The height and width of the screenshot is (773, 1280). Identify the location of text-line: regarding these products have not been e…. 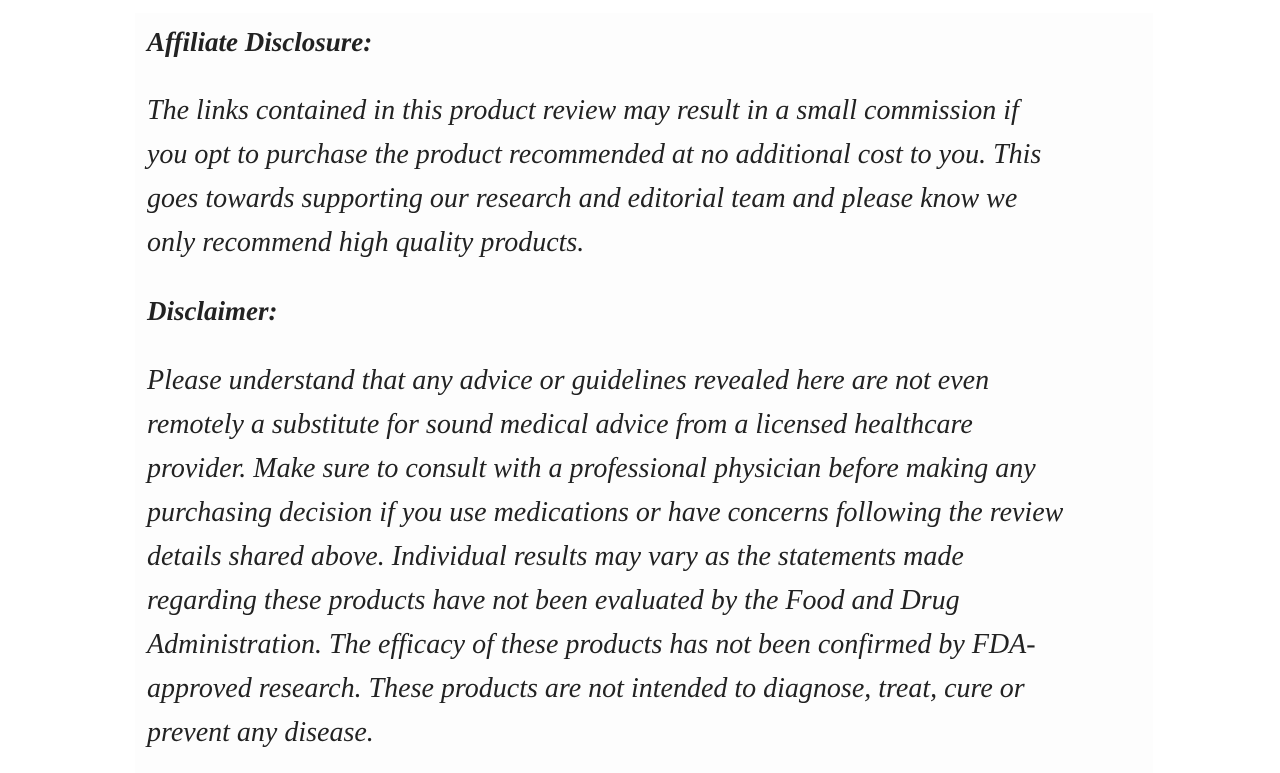
(553, 600).